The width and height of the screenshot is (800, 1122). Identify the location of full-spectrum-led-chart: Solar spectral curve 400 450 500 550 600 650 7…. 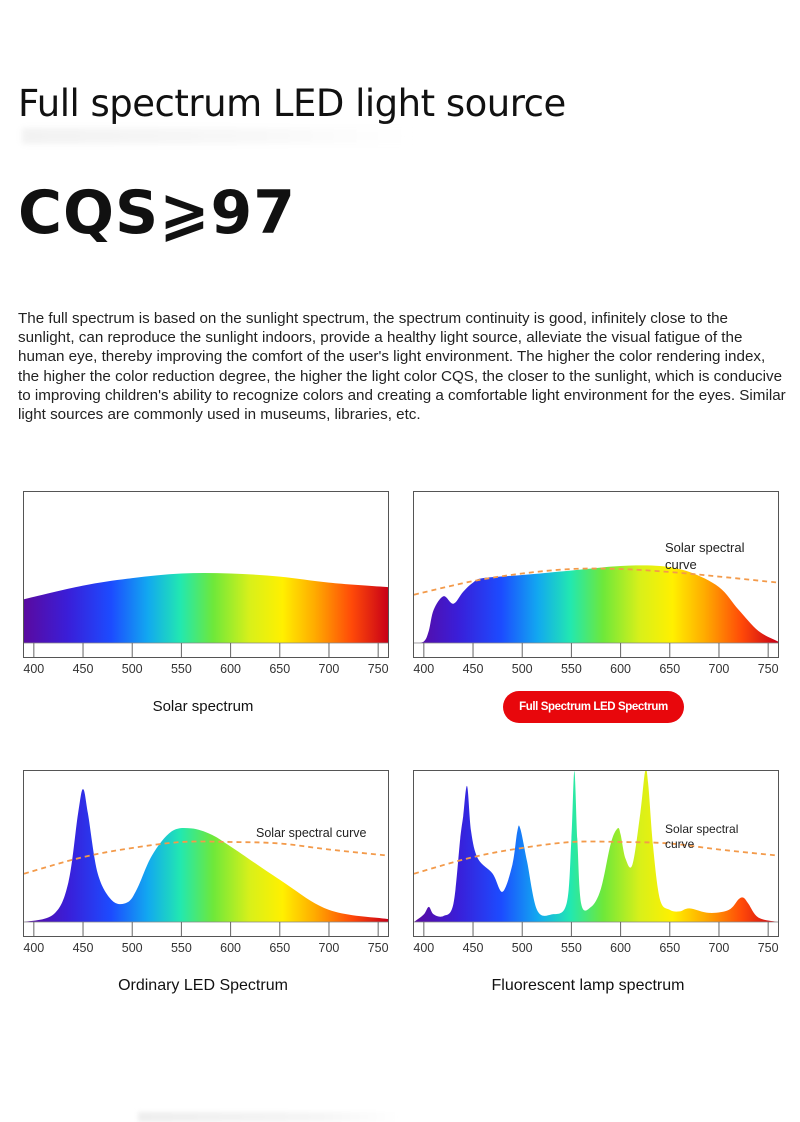
(596, 586).